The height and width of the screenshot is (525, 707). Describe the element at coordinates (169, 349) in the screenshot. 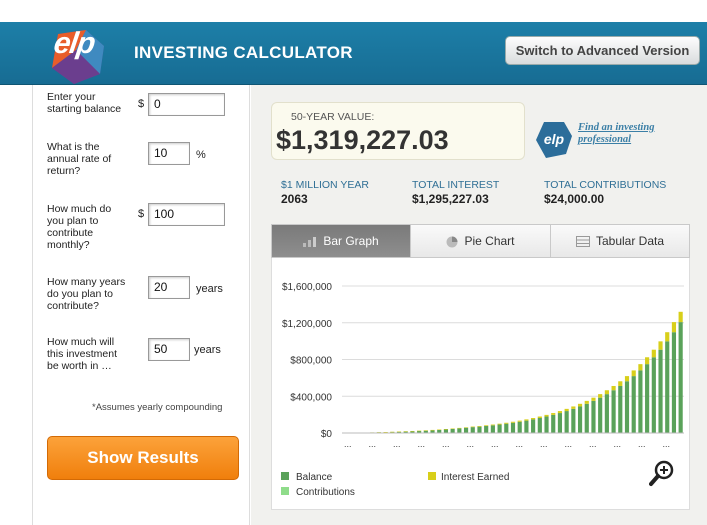

I see `worth-in-input: 50` at that location.